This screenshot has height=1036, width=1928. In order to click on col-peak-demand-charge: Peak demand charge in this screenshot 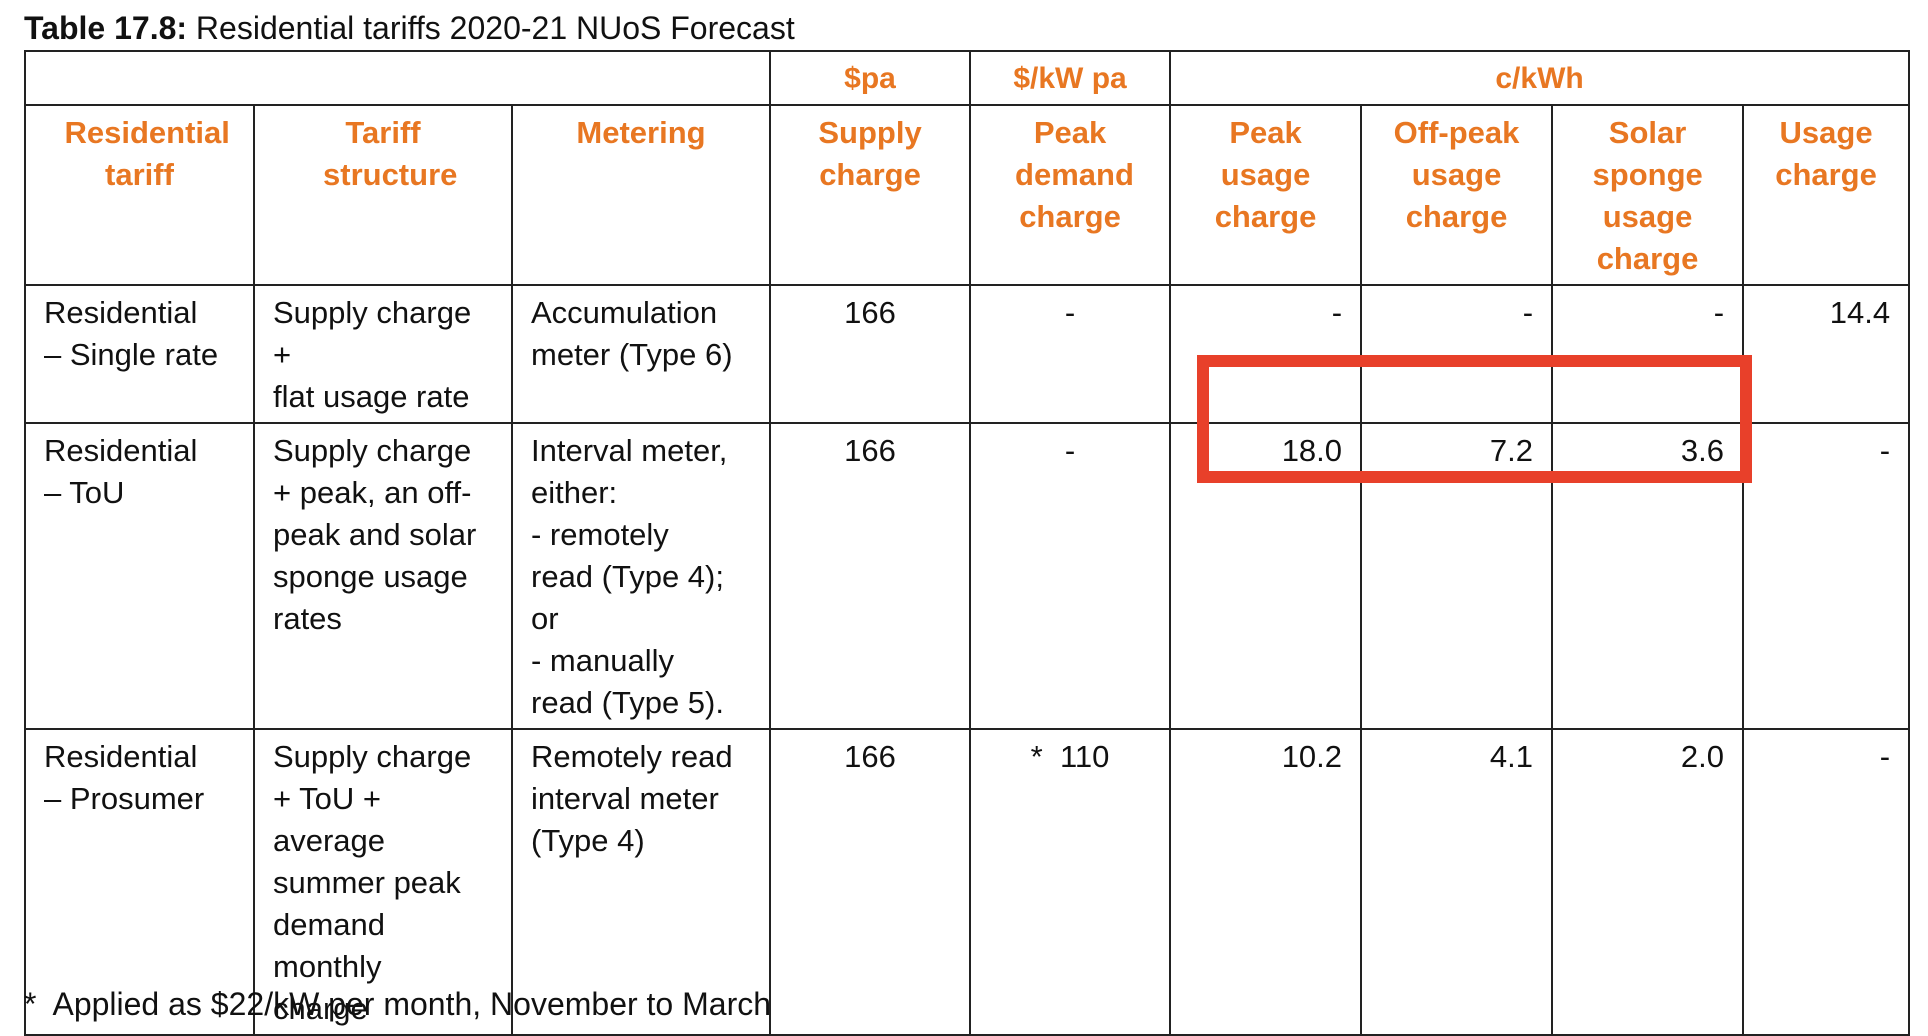, I will do `click(1070, 195)`.